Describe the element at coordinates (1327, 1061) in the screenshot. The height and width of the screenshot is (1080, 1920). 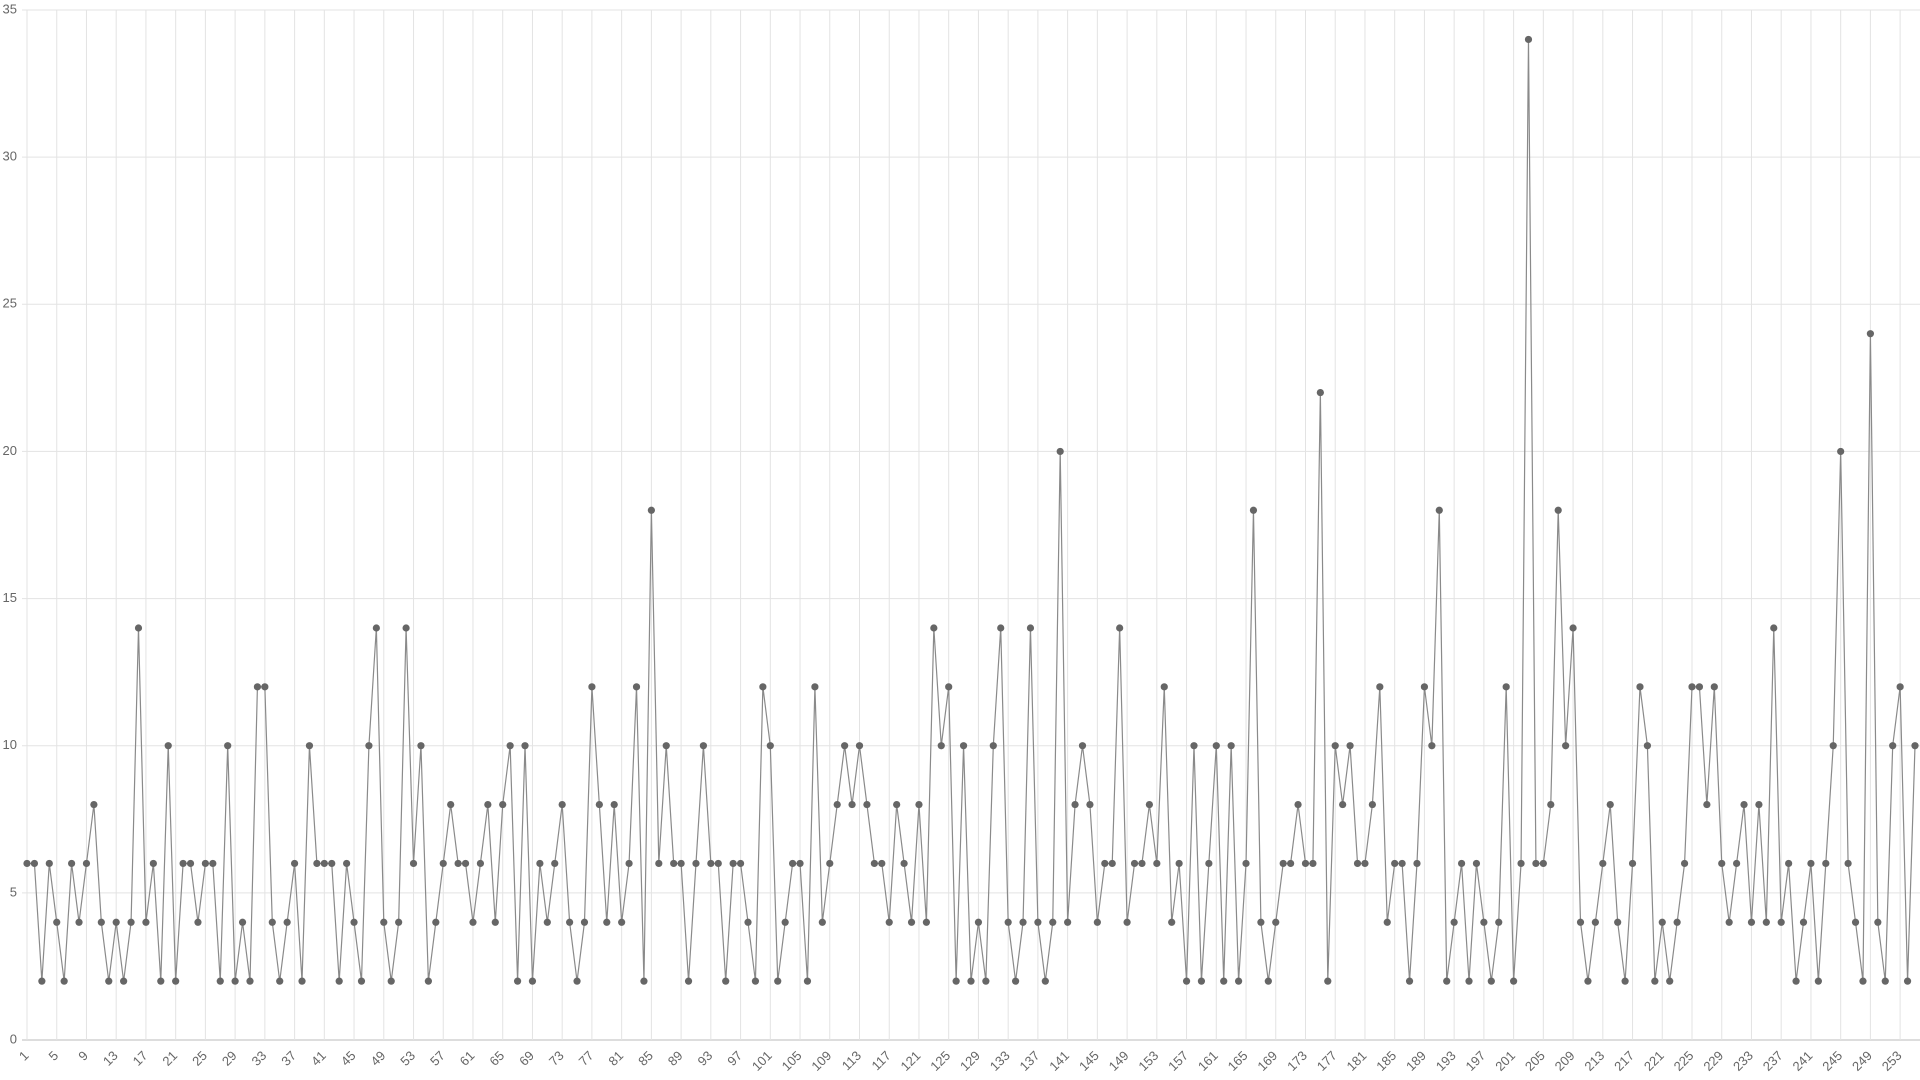
I see `x-tick-label: 177` at that location.